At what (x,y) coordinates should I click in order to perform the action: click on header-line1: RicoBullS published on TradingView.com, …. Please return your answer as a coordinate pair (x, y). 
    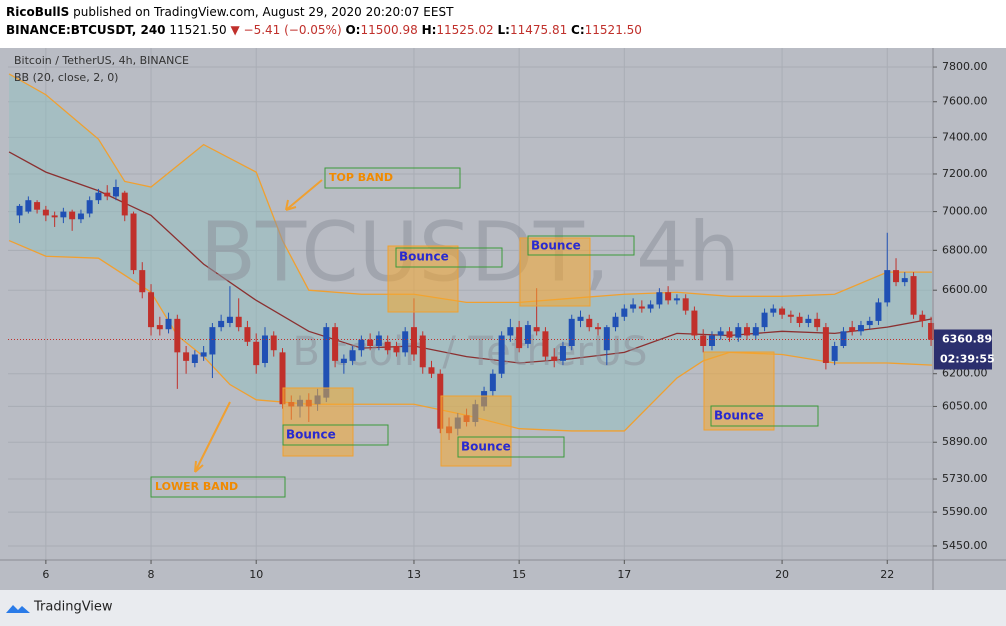
    Looking at the image, I should click on (230, 12).